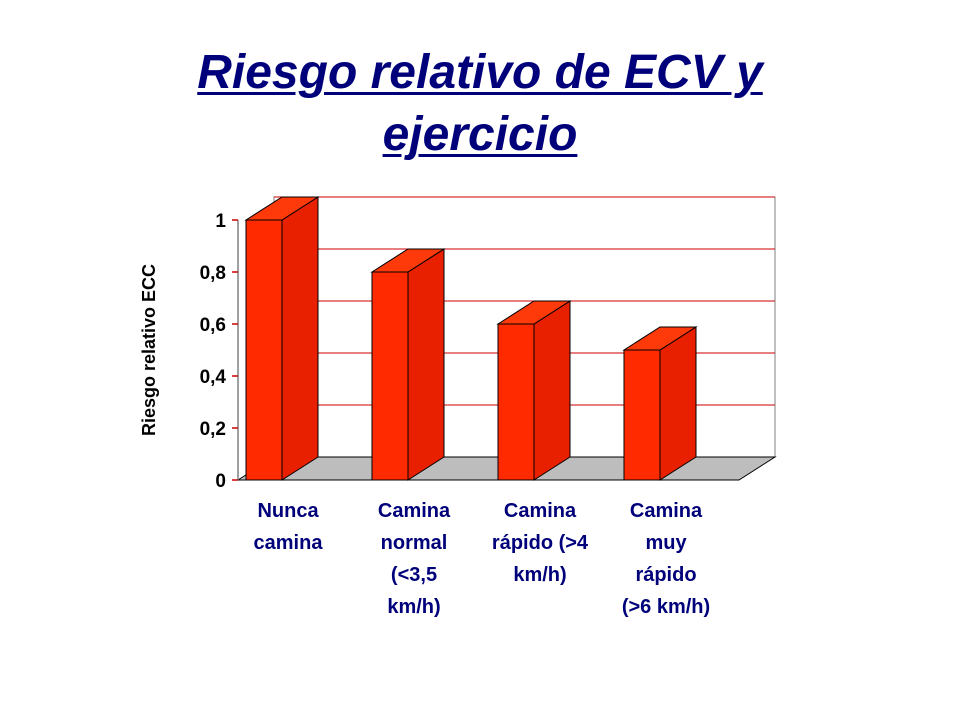 This screenshot has width=960, height=720. I want to click on y-tick-label: 1, so click(220, 221).